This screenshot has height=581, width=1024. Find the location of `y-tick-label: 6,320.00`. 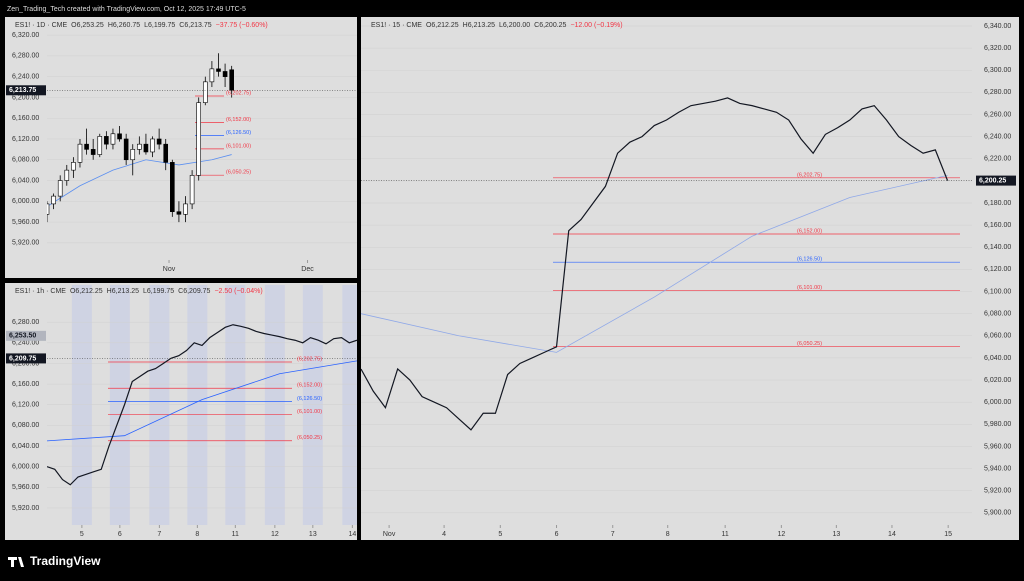

y-tick-label: 6,320.00 is located at coordinates (25, 35).